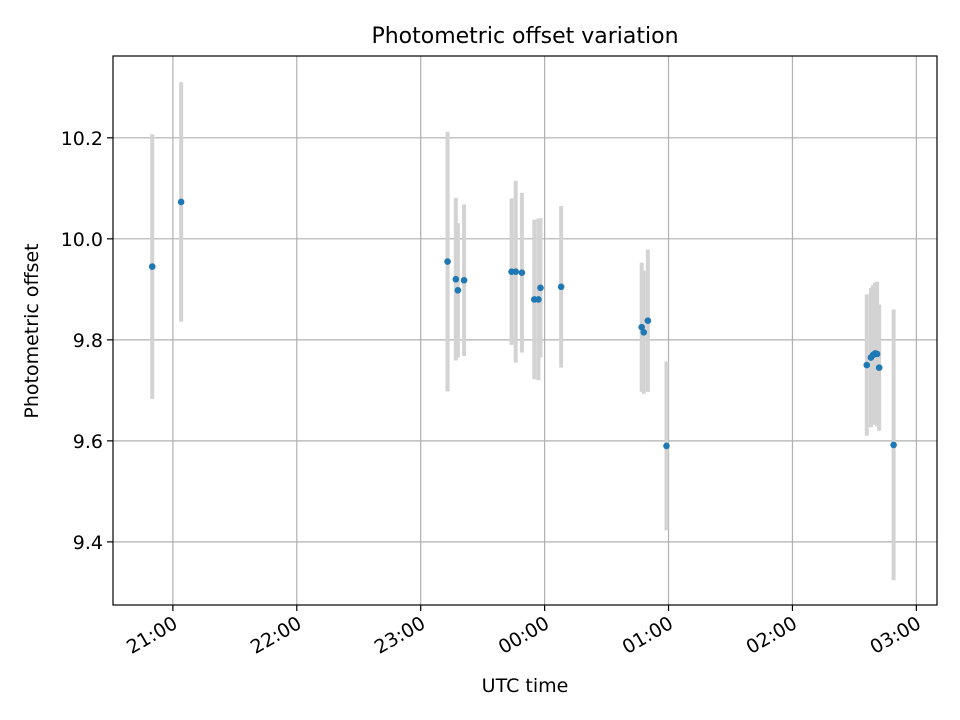 The image size is (960, 720). I want to click on y-axis-label: Photometric offset, so click(32, 330).